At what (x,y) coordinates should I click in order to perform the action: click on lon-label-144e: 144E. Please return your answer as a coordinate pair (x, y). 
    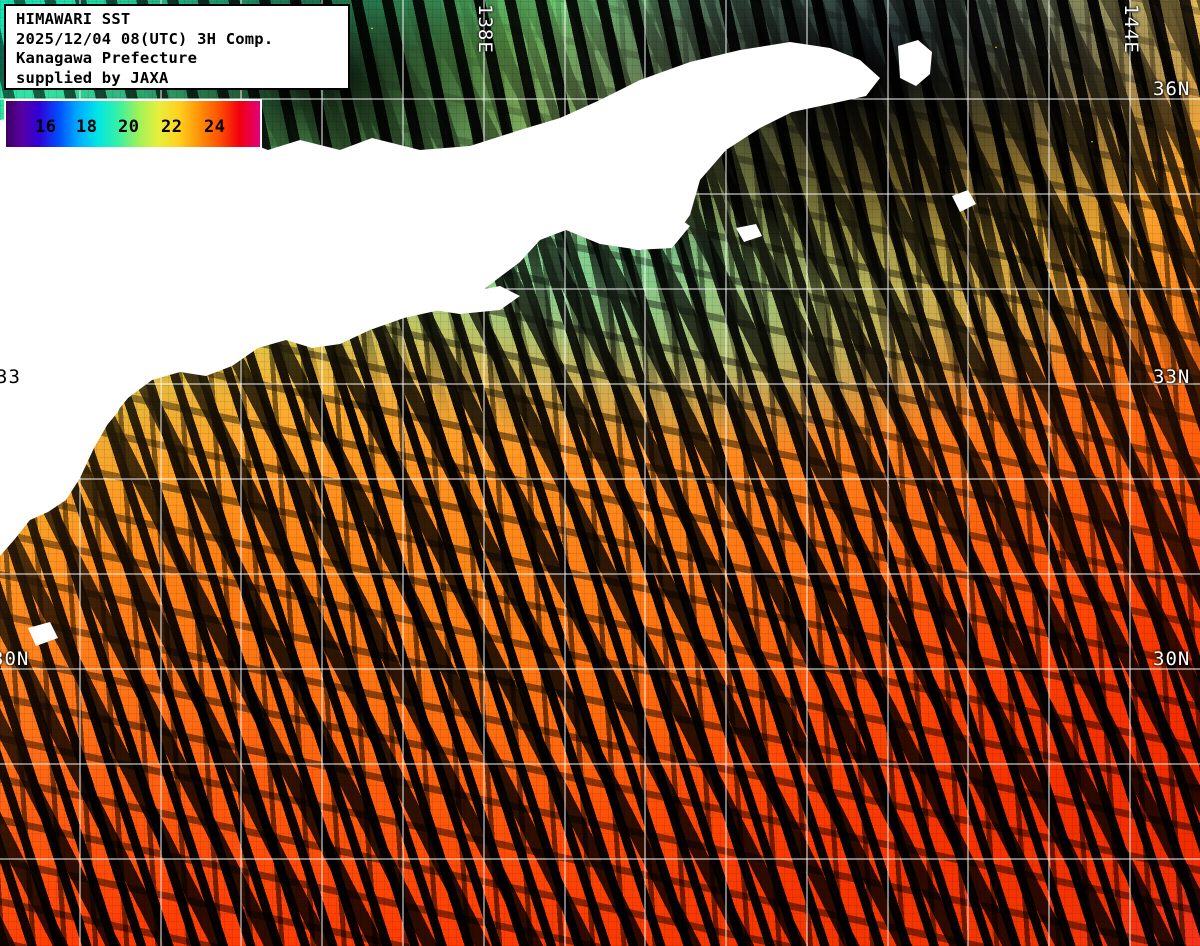
    Looking at the image, I should click on (1131, 29).